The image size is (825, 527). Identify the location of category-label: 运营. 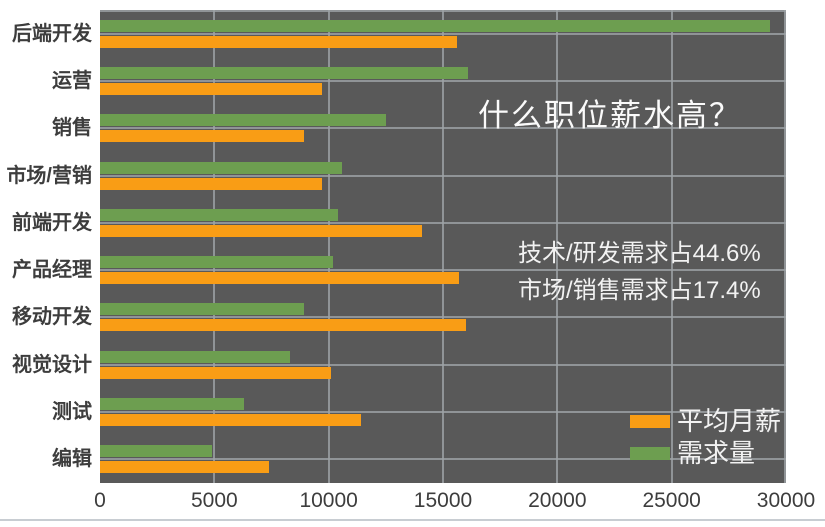
(72, 80).